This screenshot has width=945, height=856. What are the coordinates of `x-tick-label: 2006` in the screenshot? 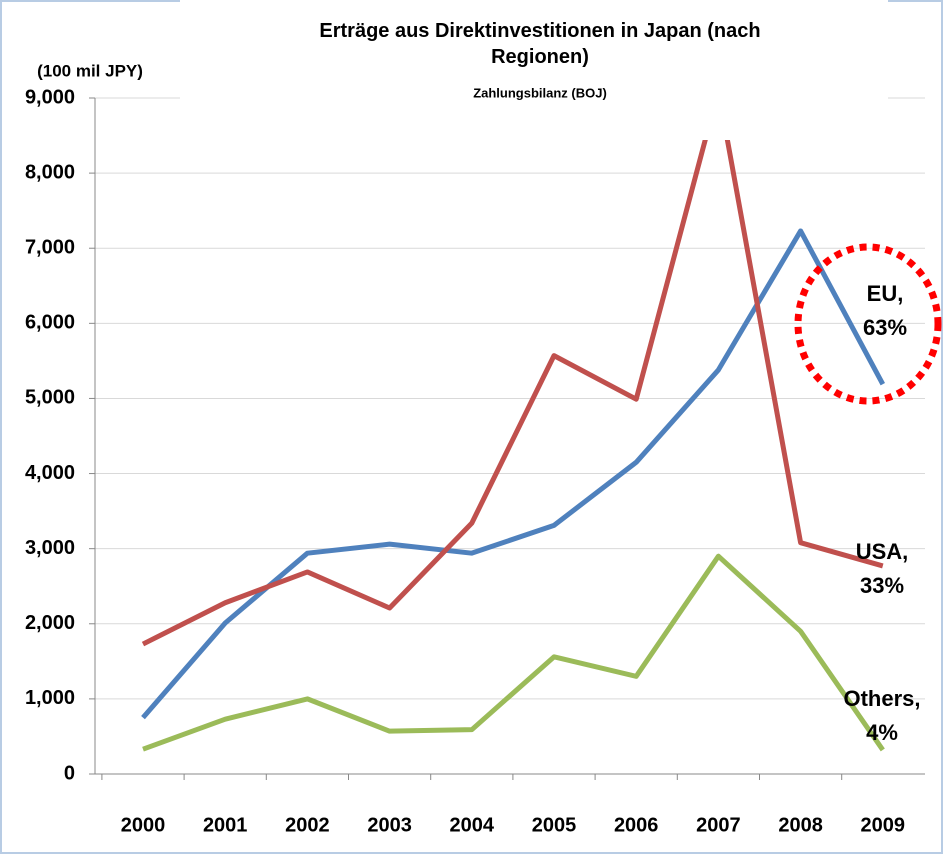 It's located at (636, 825).